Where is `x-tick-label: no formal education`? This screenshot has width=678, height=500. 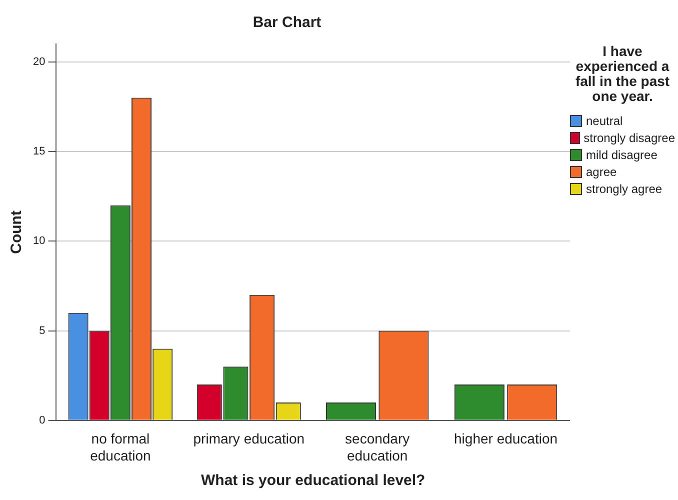
x-tick-label: no formal education is located at coordinates (120, 447).